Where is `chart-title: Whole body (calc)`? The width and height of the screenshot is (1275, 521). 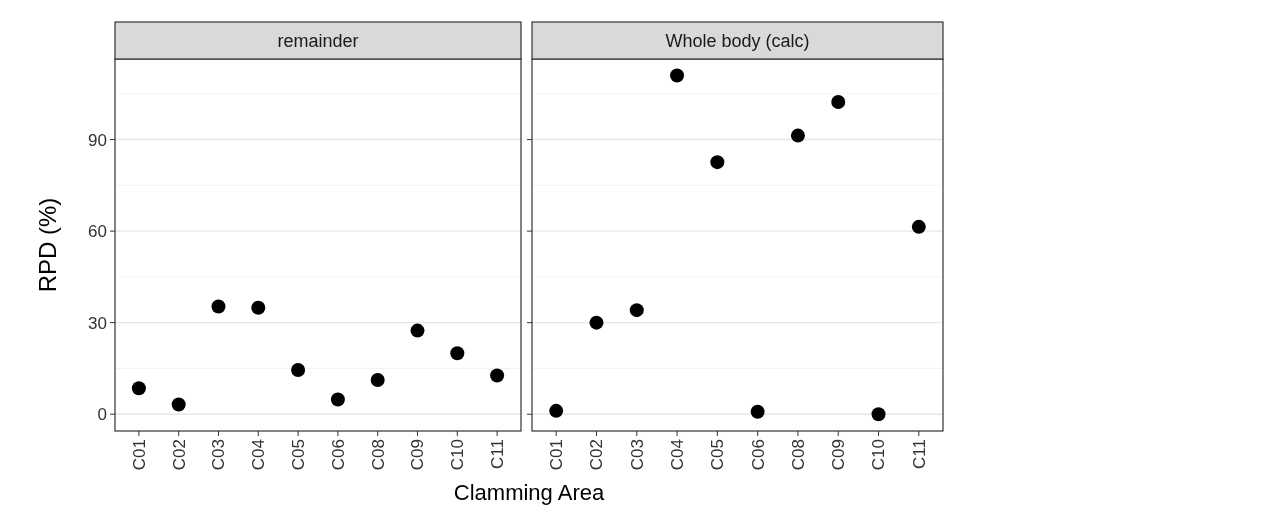 chart-title: Whole body (calc) is located at coordinates (737, 40).